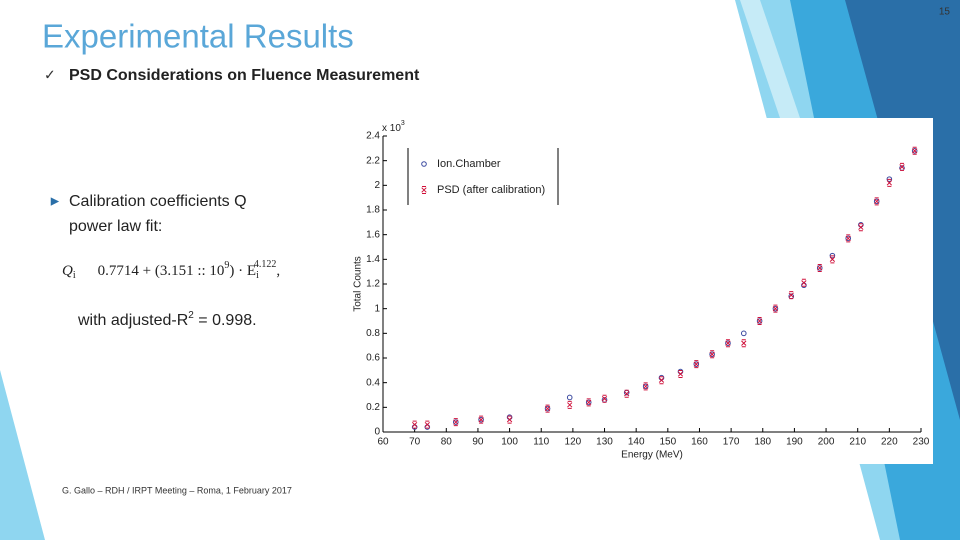  I want to click on y-tick-label: 1, so click(377, 308).